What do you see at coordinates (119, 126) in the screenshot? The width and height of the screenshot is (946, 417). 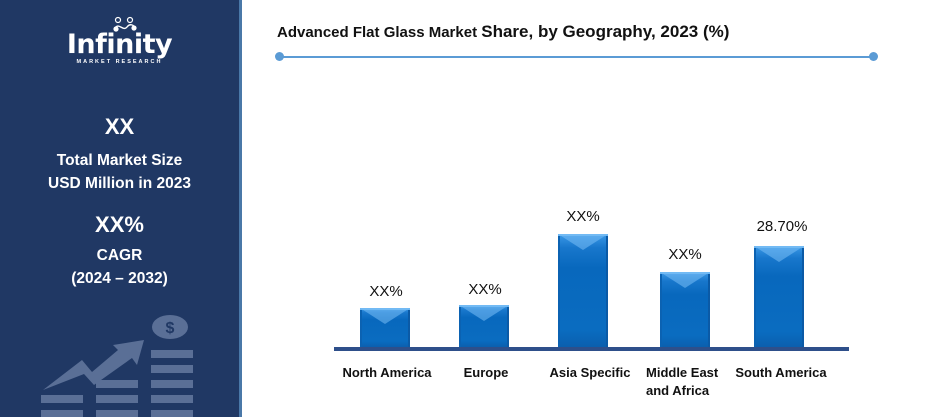 I see `market-size-value: XX` at bounding box center [119, 126].